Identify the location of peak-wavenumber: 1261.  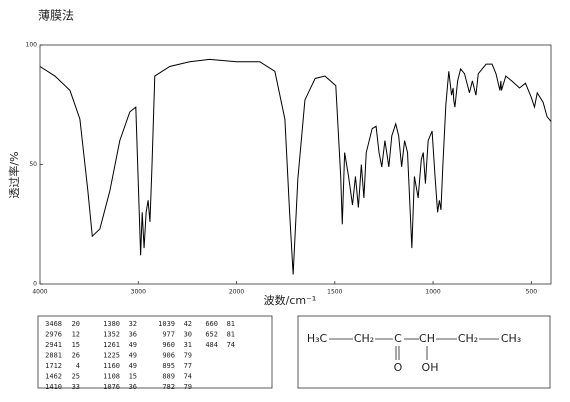
(111, 345).